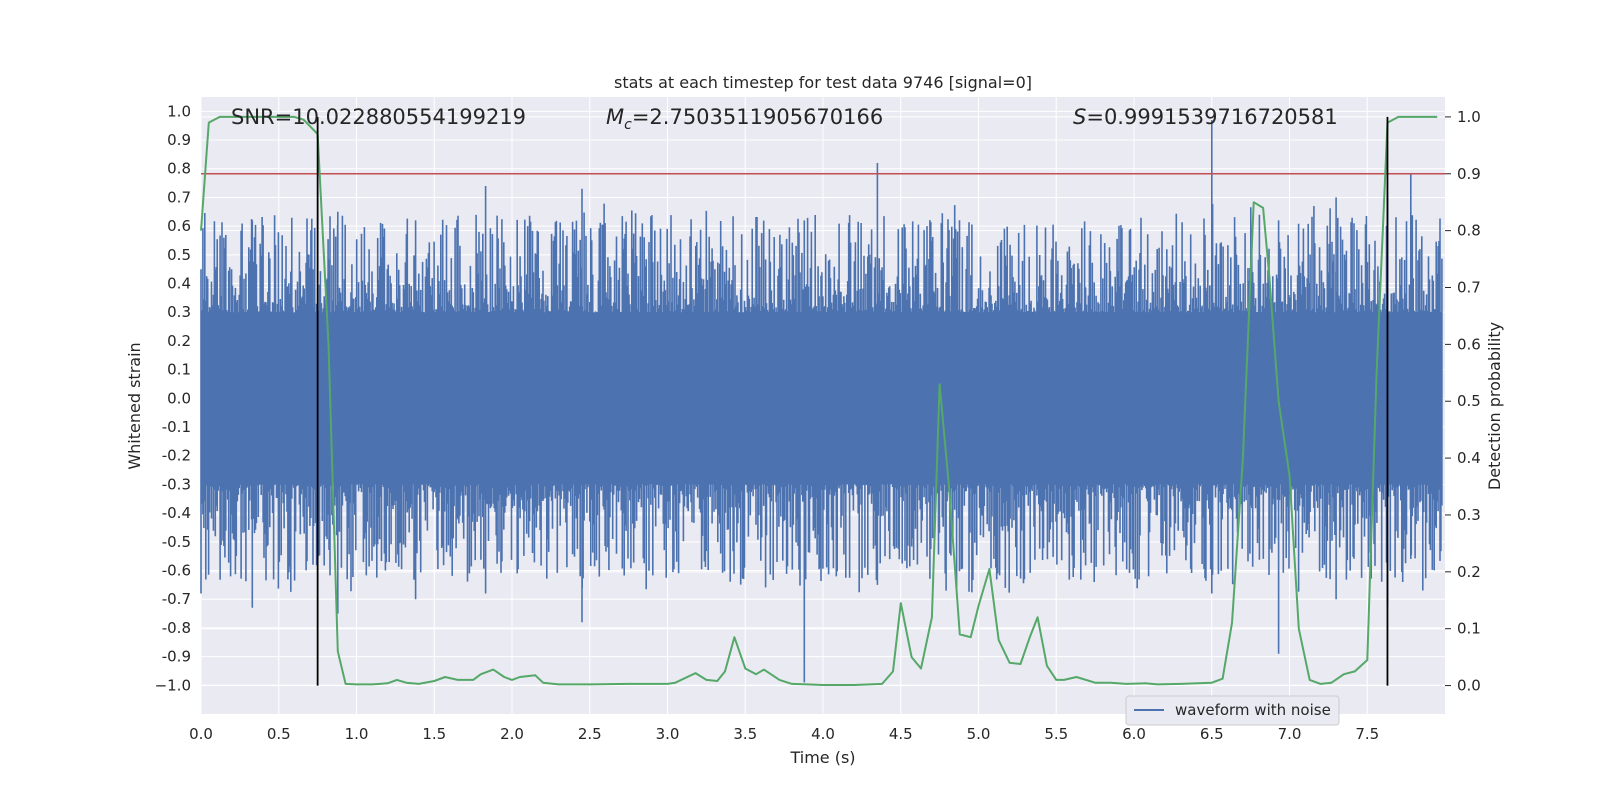 The width and height of the screenshot is (1600, 800). What do you see at coordinates (176, 599) in the screenshot?
I see `y-tick-label: -0.7` at bounding box center [176, 599].